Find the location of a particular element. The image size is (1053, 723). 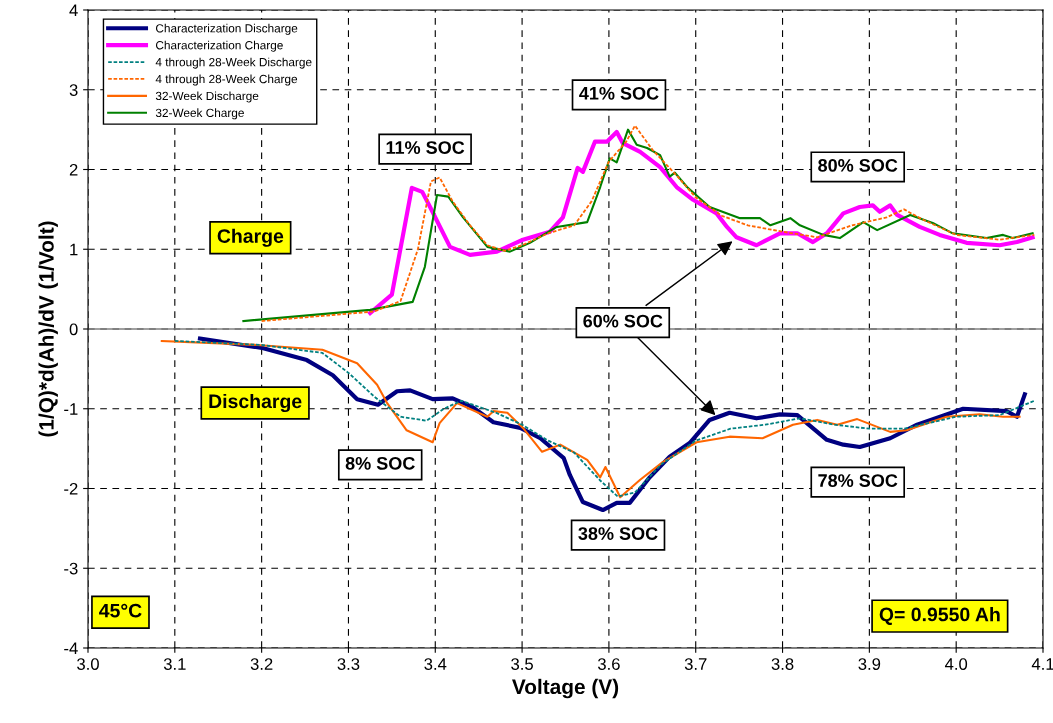

x-tick-label: 3.3 is located at coordinates (348, 664).